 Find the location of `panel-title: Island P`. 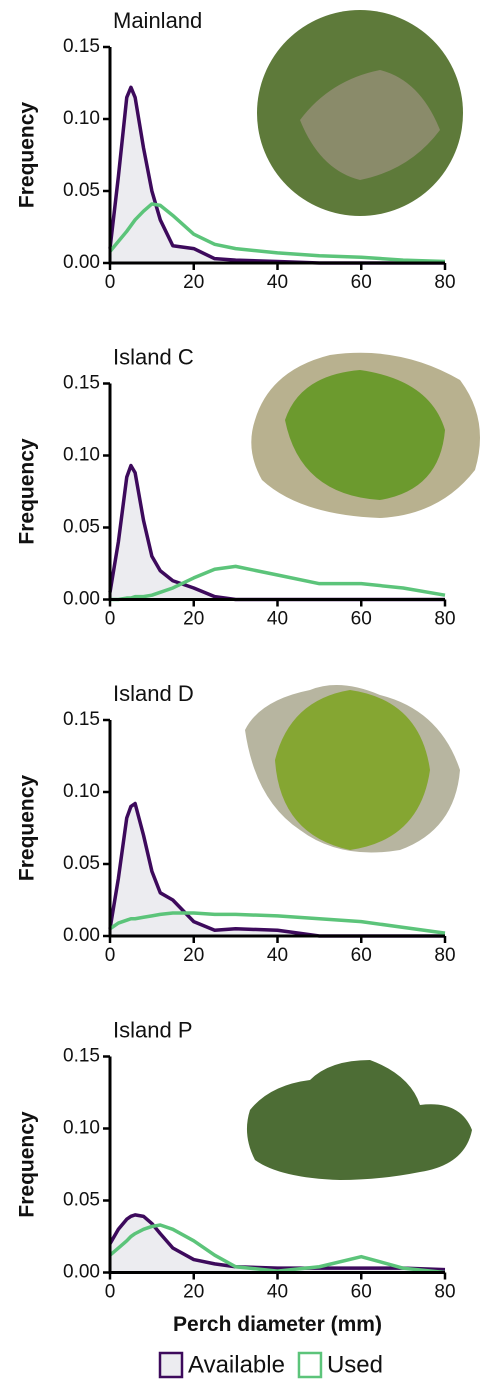

panel-title: Island P is located at coordinates (153, 1029).